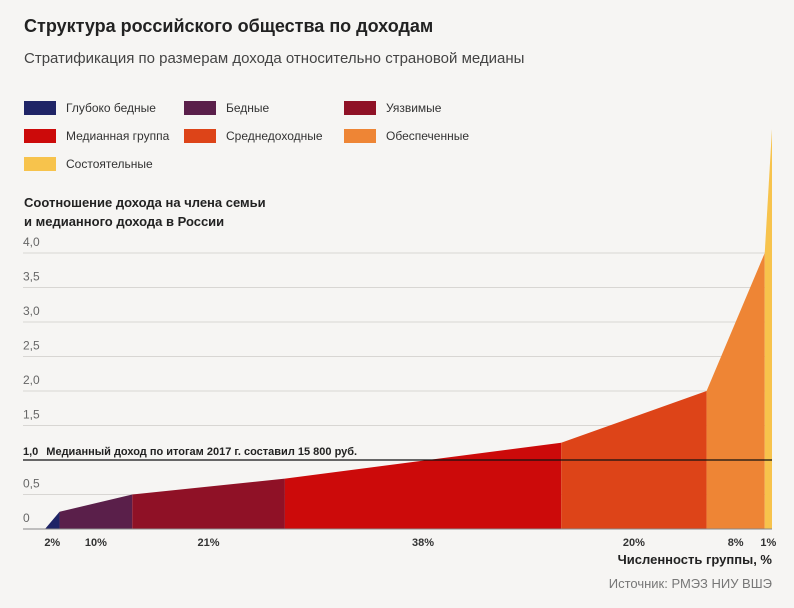 The image size is (794, 608). What do you see at coordinates (423, 543) in the screenshot?
I see `share-label: 38%` at bounding box center [423, 543].